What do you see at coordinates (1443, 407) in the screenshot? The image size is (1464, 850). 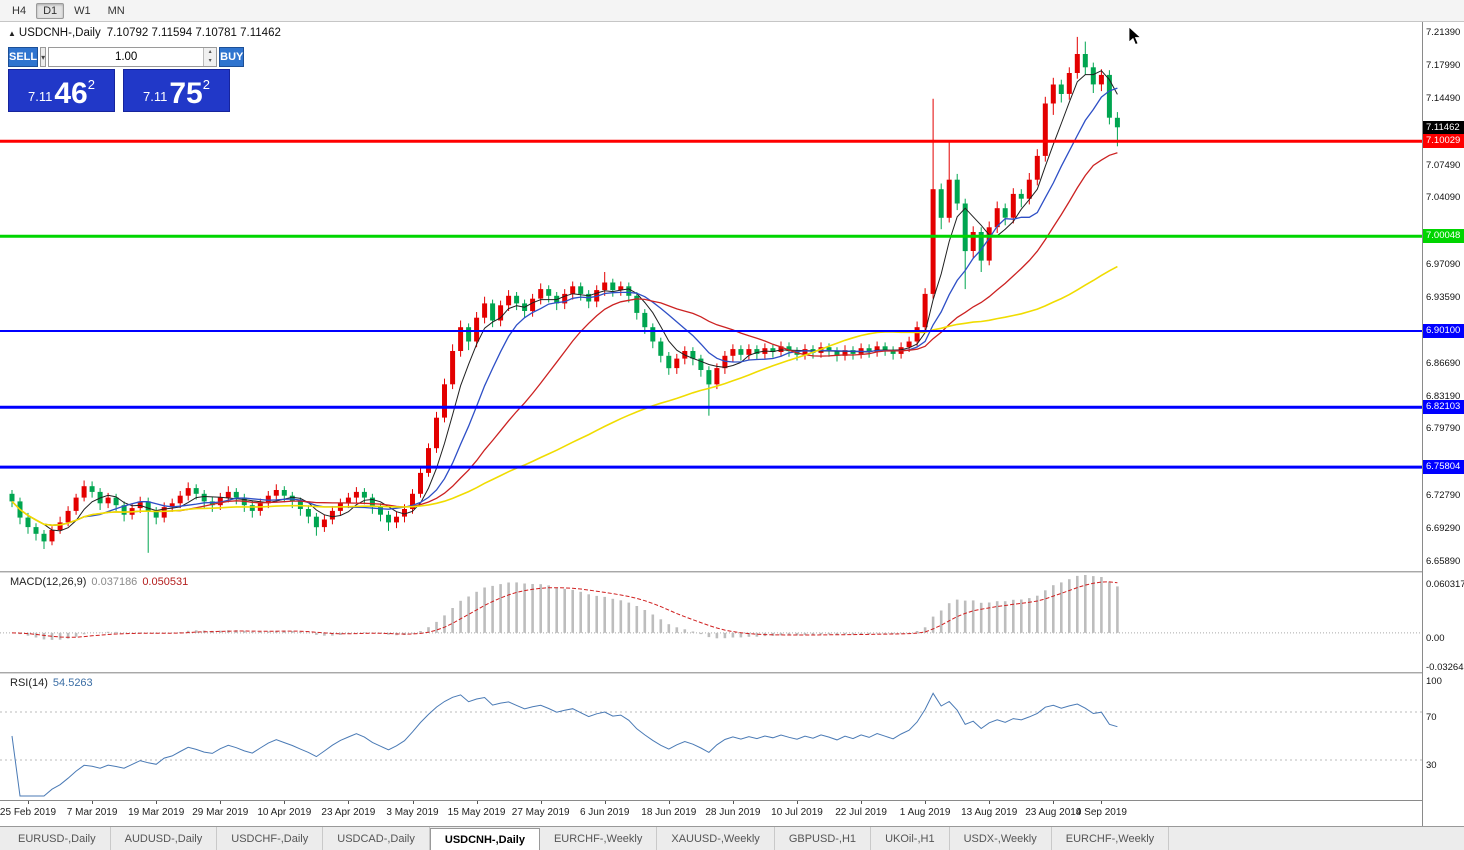 I see `hline-price-box: 6.82103` at bounding box center [1443, 407].